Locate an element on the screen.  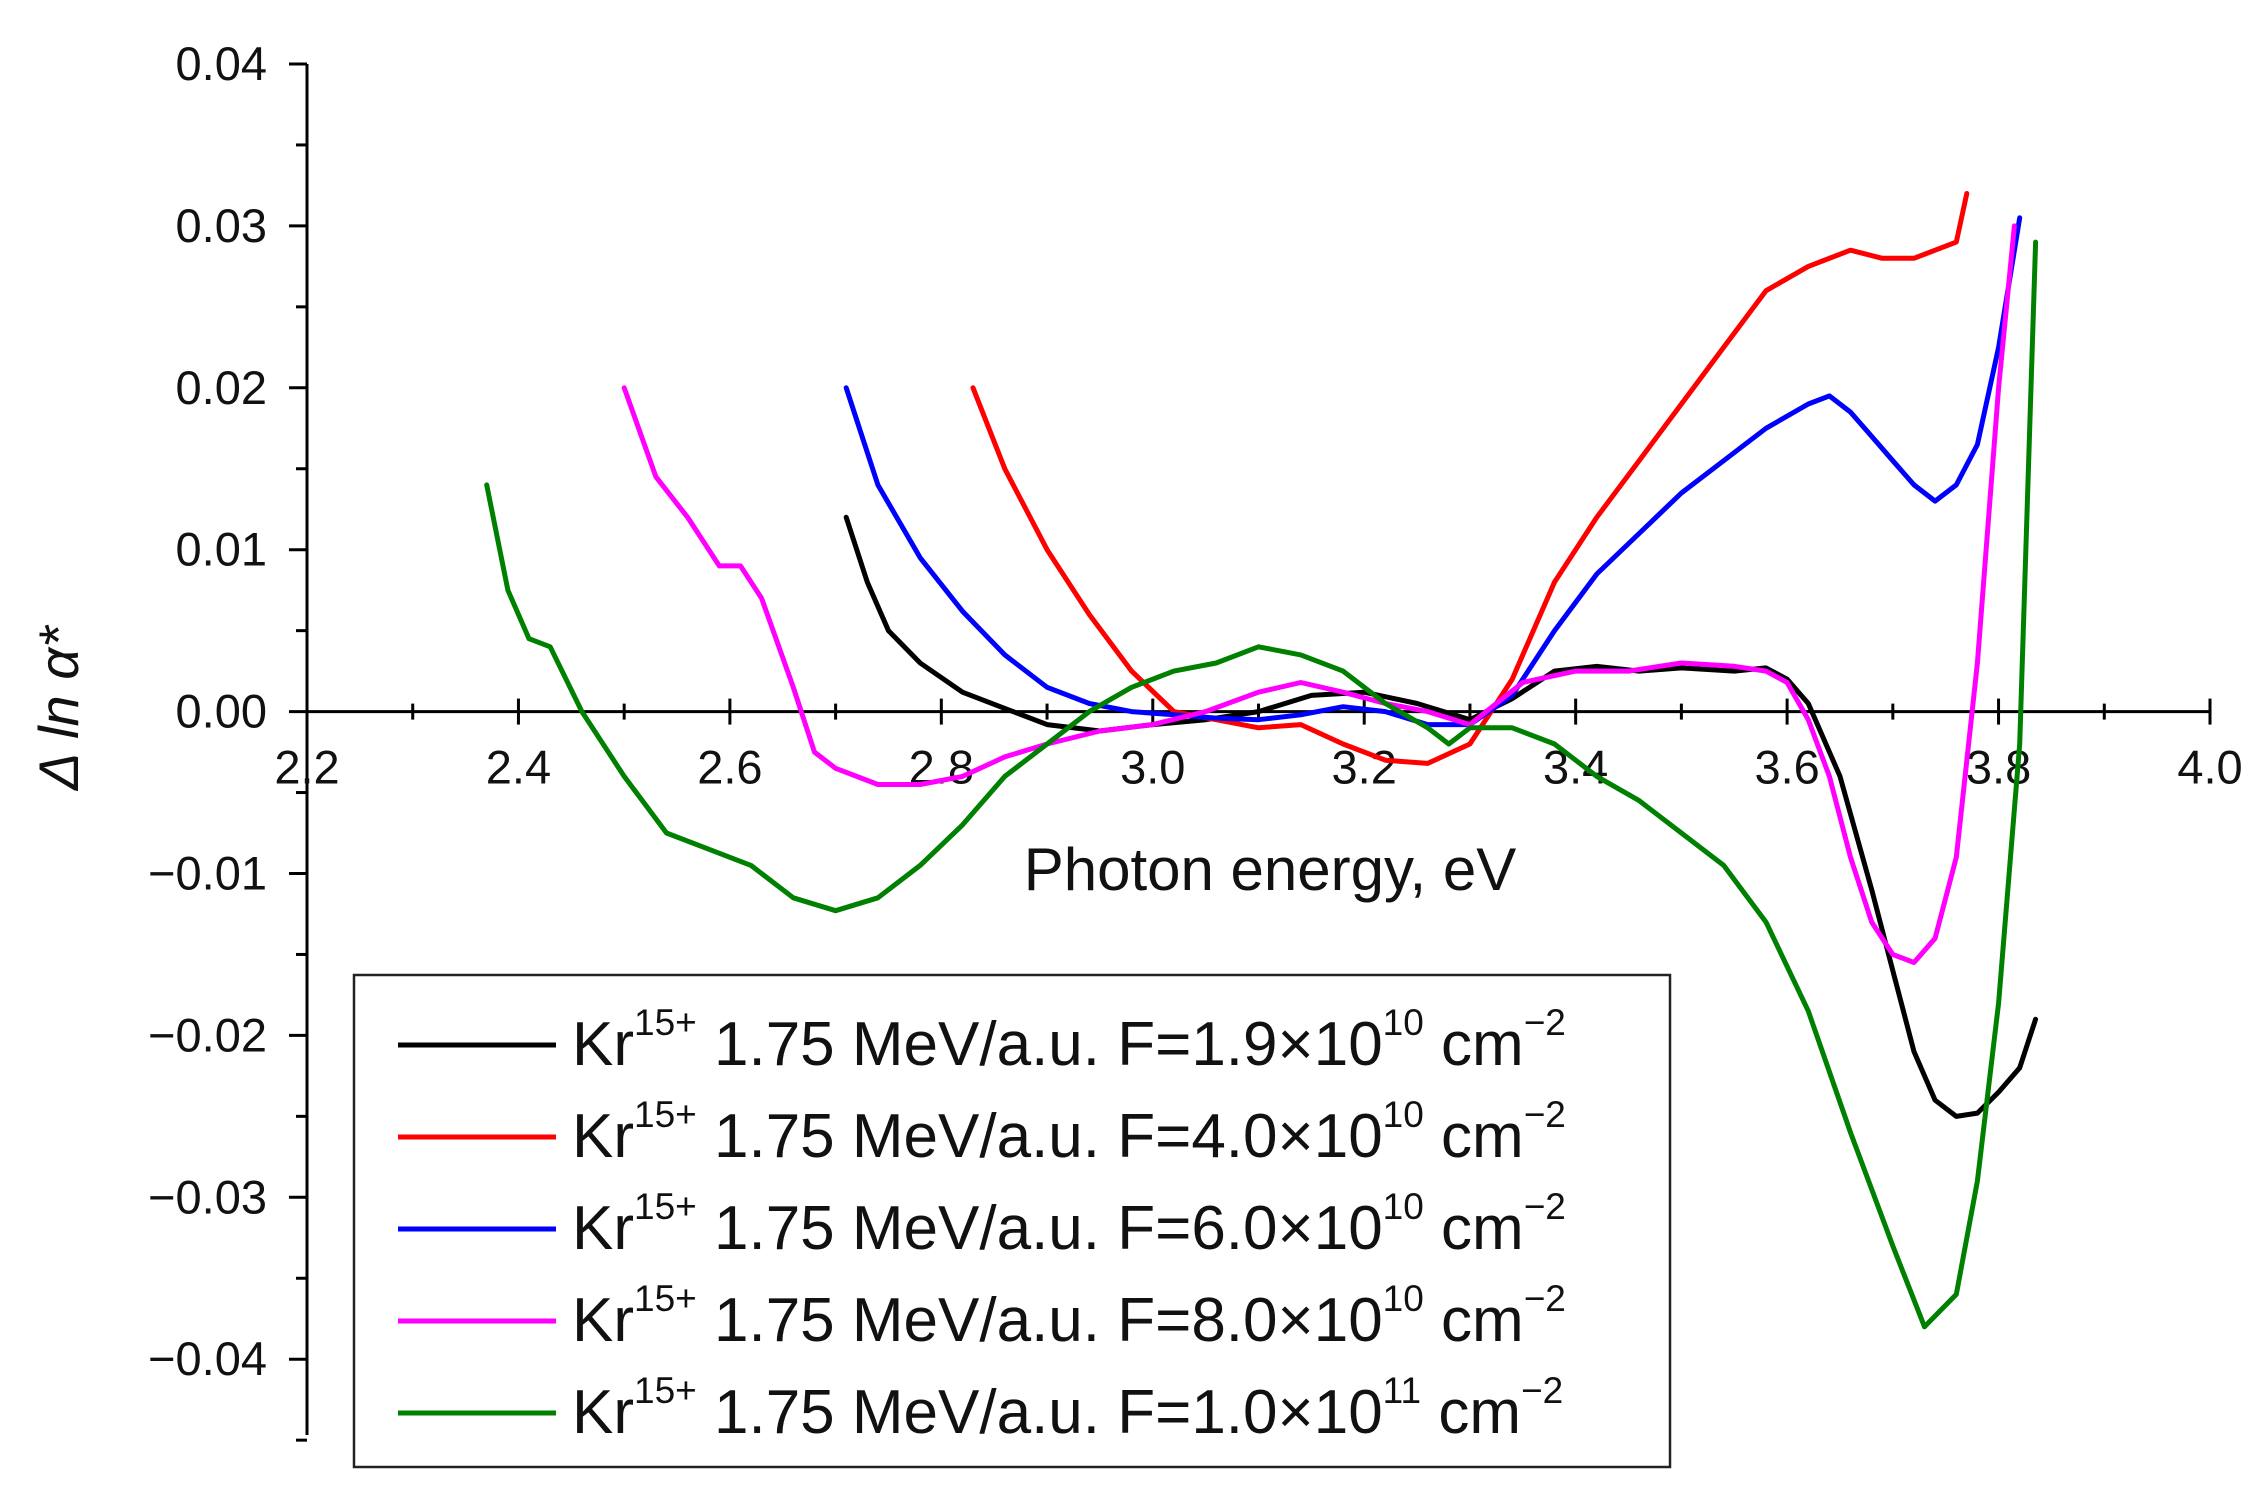
legend-item: Kr15+ 1.75 MeV/a.u. F=4.0×1010 cm−2 is located at coordinates (982, 1132).